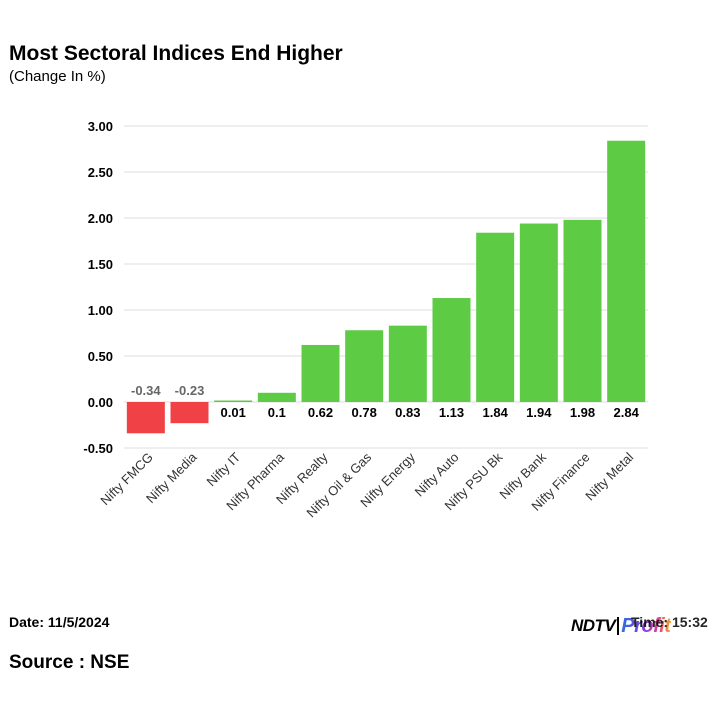 Image resolution: width=720 pixels, height=720 pixels. What do you see at coordinates (100, 218) in the screenshot?
I see `y-tick-label: 2.00` at bounding box center [100, 218].